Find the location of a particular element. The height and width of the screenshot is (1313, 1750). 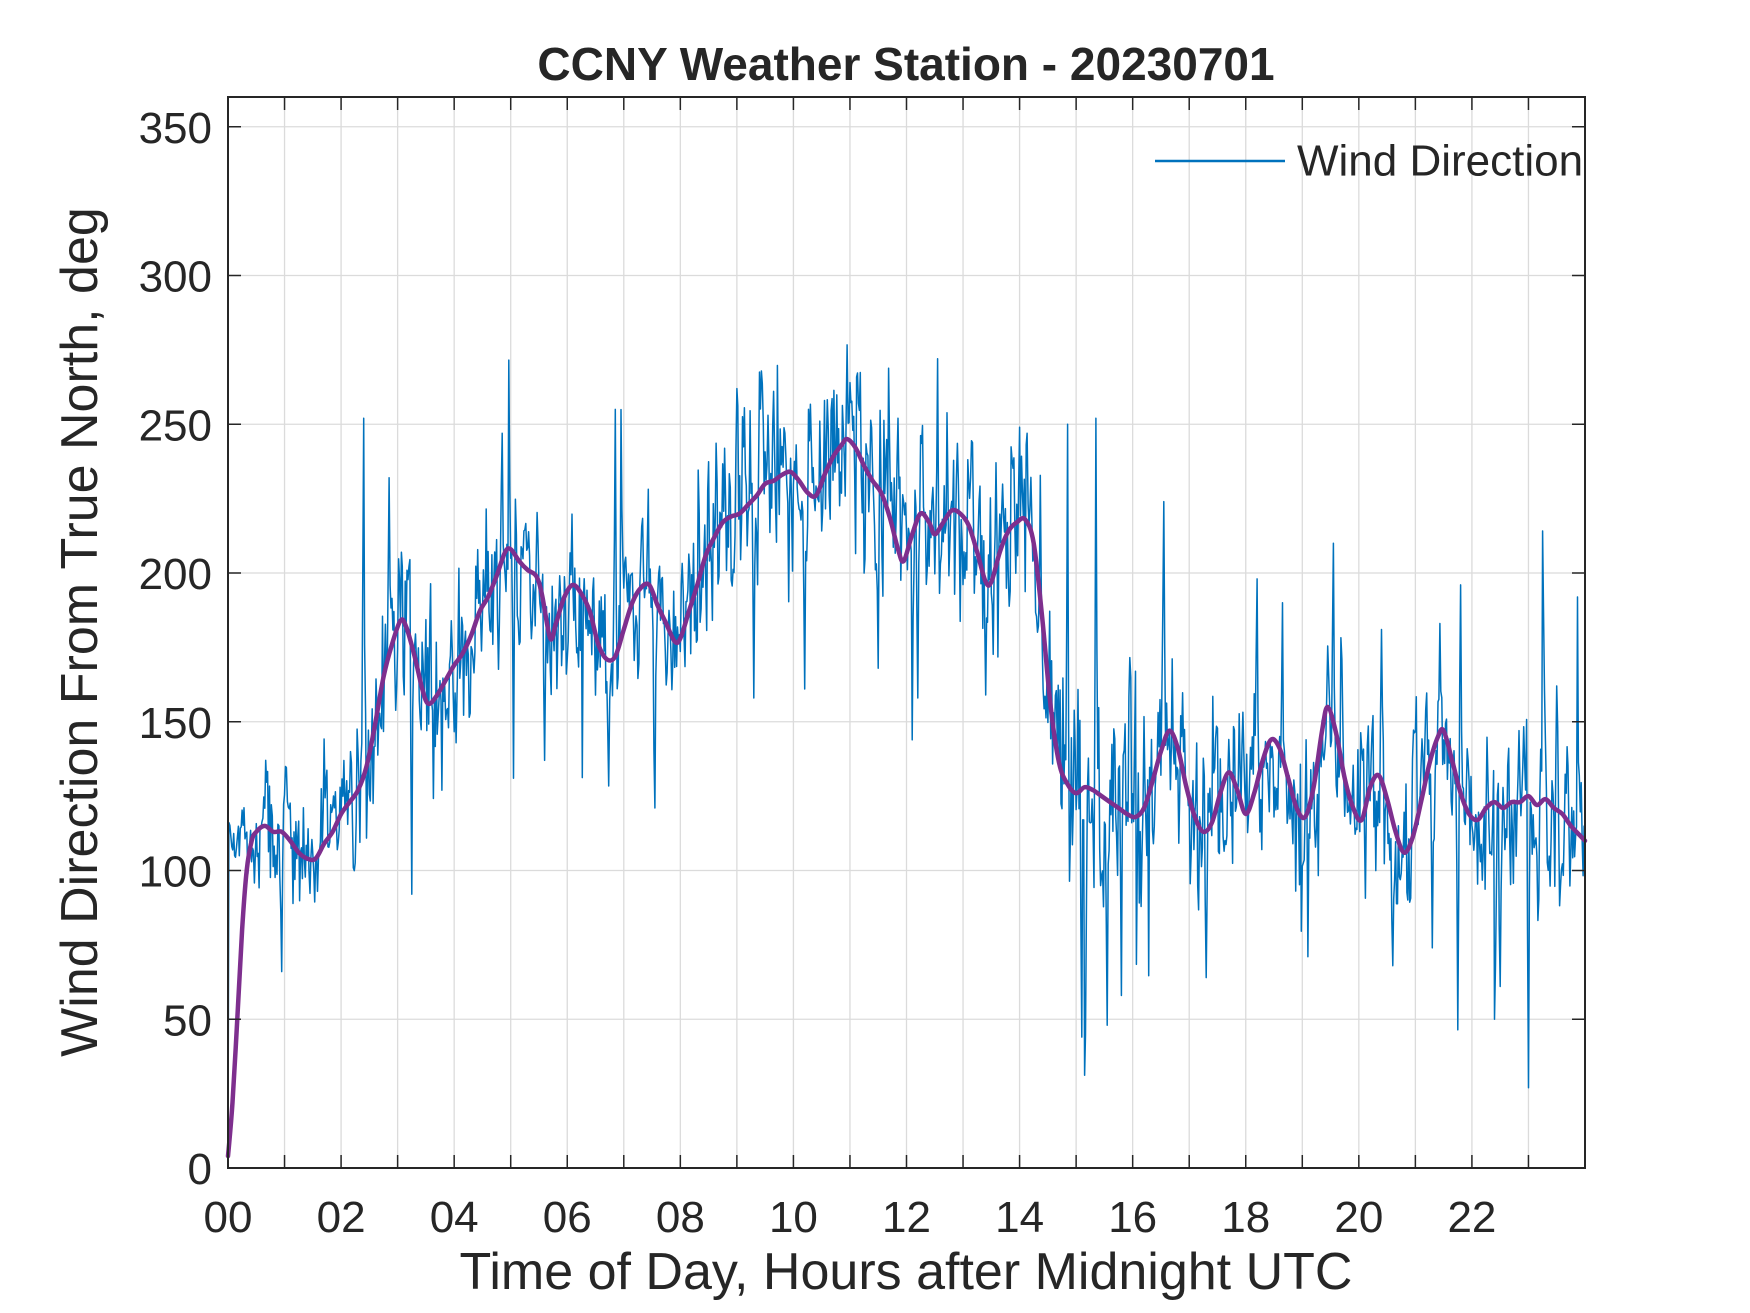

x-tick-label: 08 is located at coordinates (680, 1217).